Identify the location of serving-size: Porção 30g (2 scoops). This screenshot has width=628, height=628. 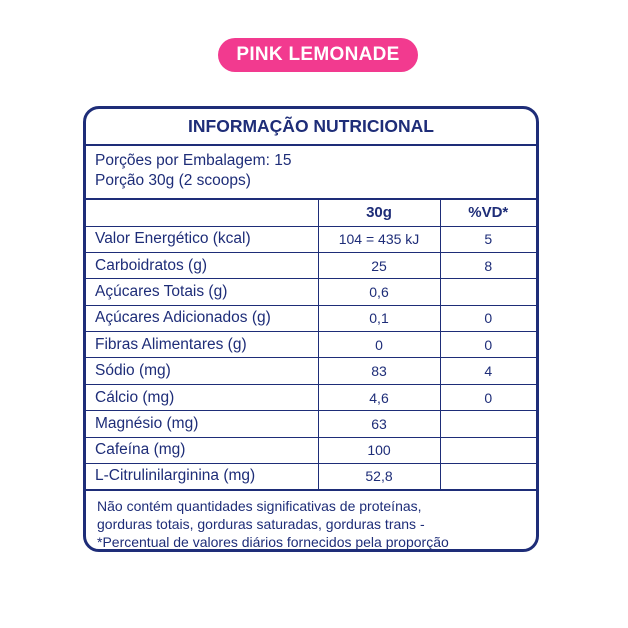
(173, 180).